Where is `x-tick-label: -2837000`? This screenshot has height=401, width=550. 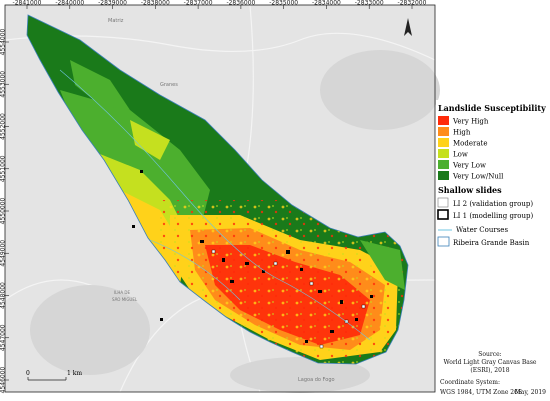
x-tick-label: -2837000 is located at coordinates (198, 3).